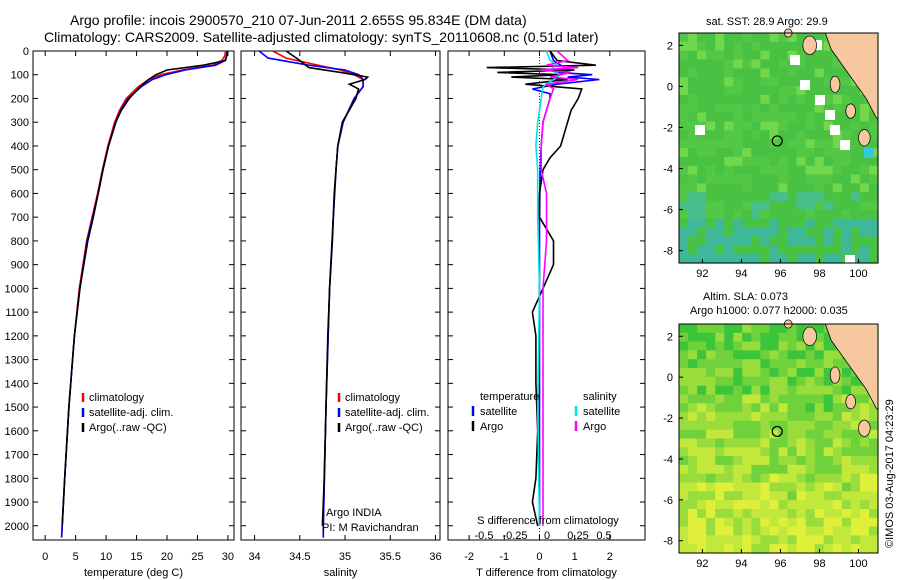 The width and height of the screenshot is (900, 580). What do you see at coordinates (575, 557) in the screenshot?
I see `x-tick-label: 1` at bounding box center [575, 557].